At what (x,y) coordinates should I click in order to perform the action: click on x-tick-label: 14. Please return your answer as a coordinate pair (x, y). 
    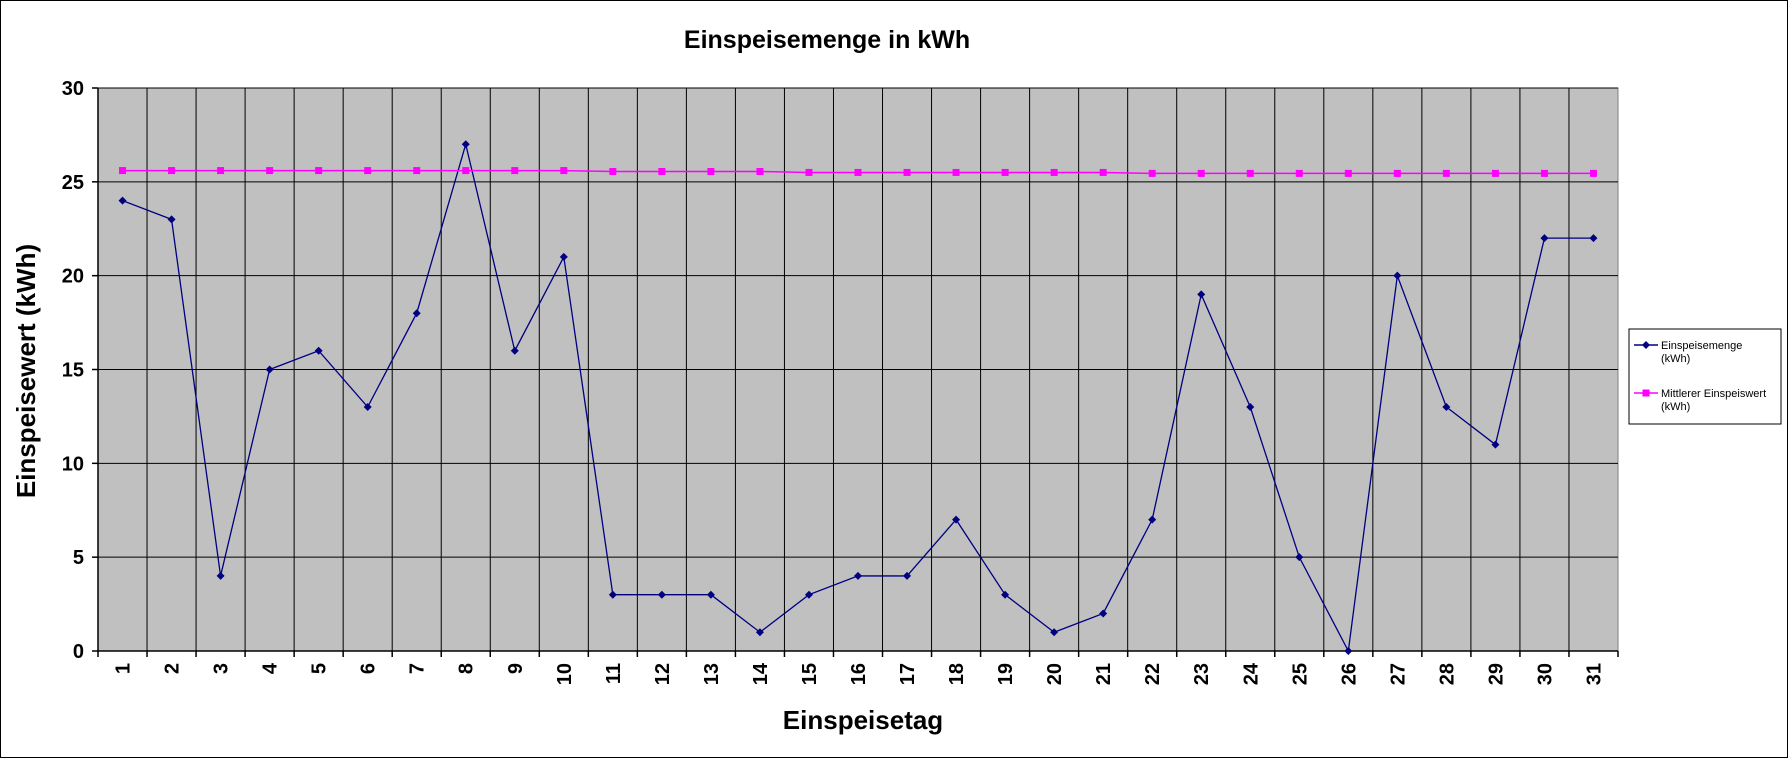
    Looking at the image, I should click on (761, 673).